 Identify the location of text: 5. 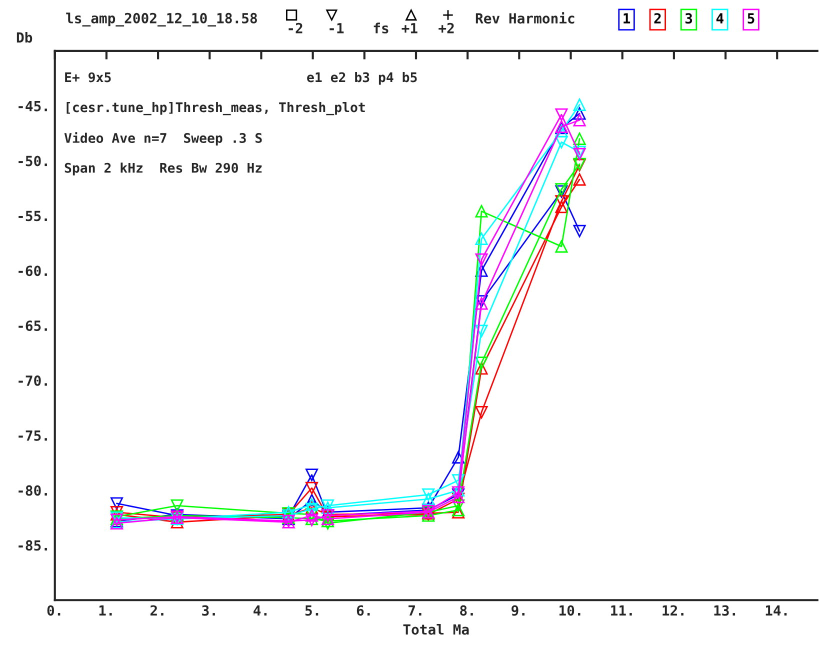
(751, 18).